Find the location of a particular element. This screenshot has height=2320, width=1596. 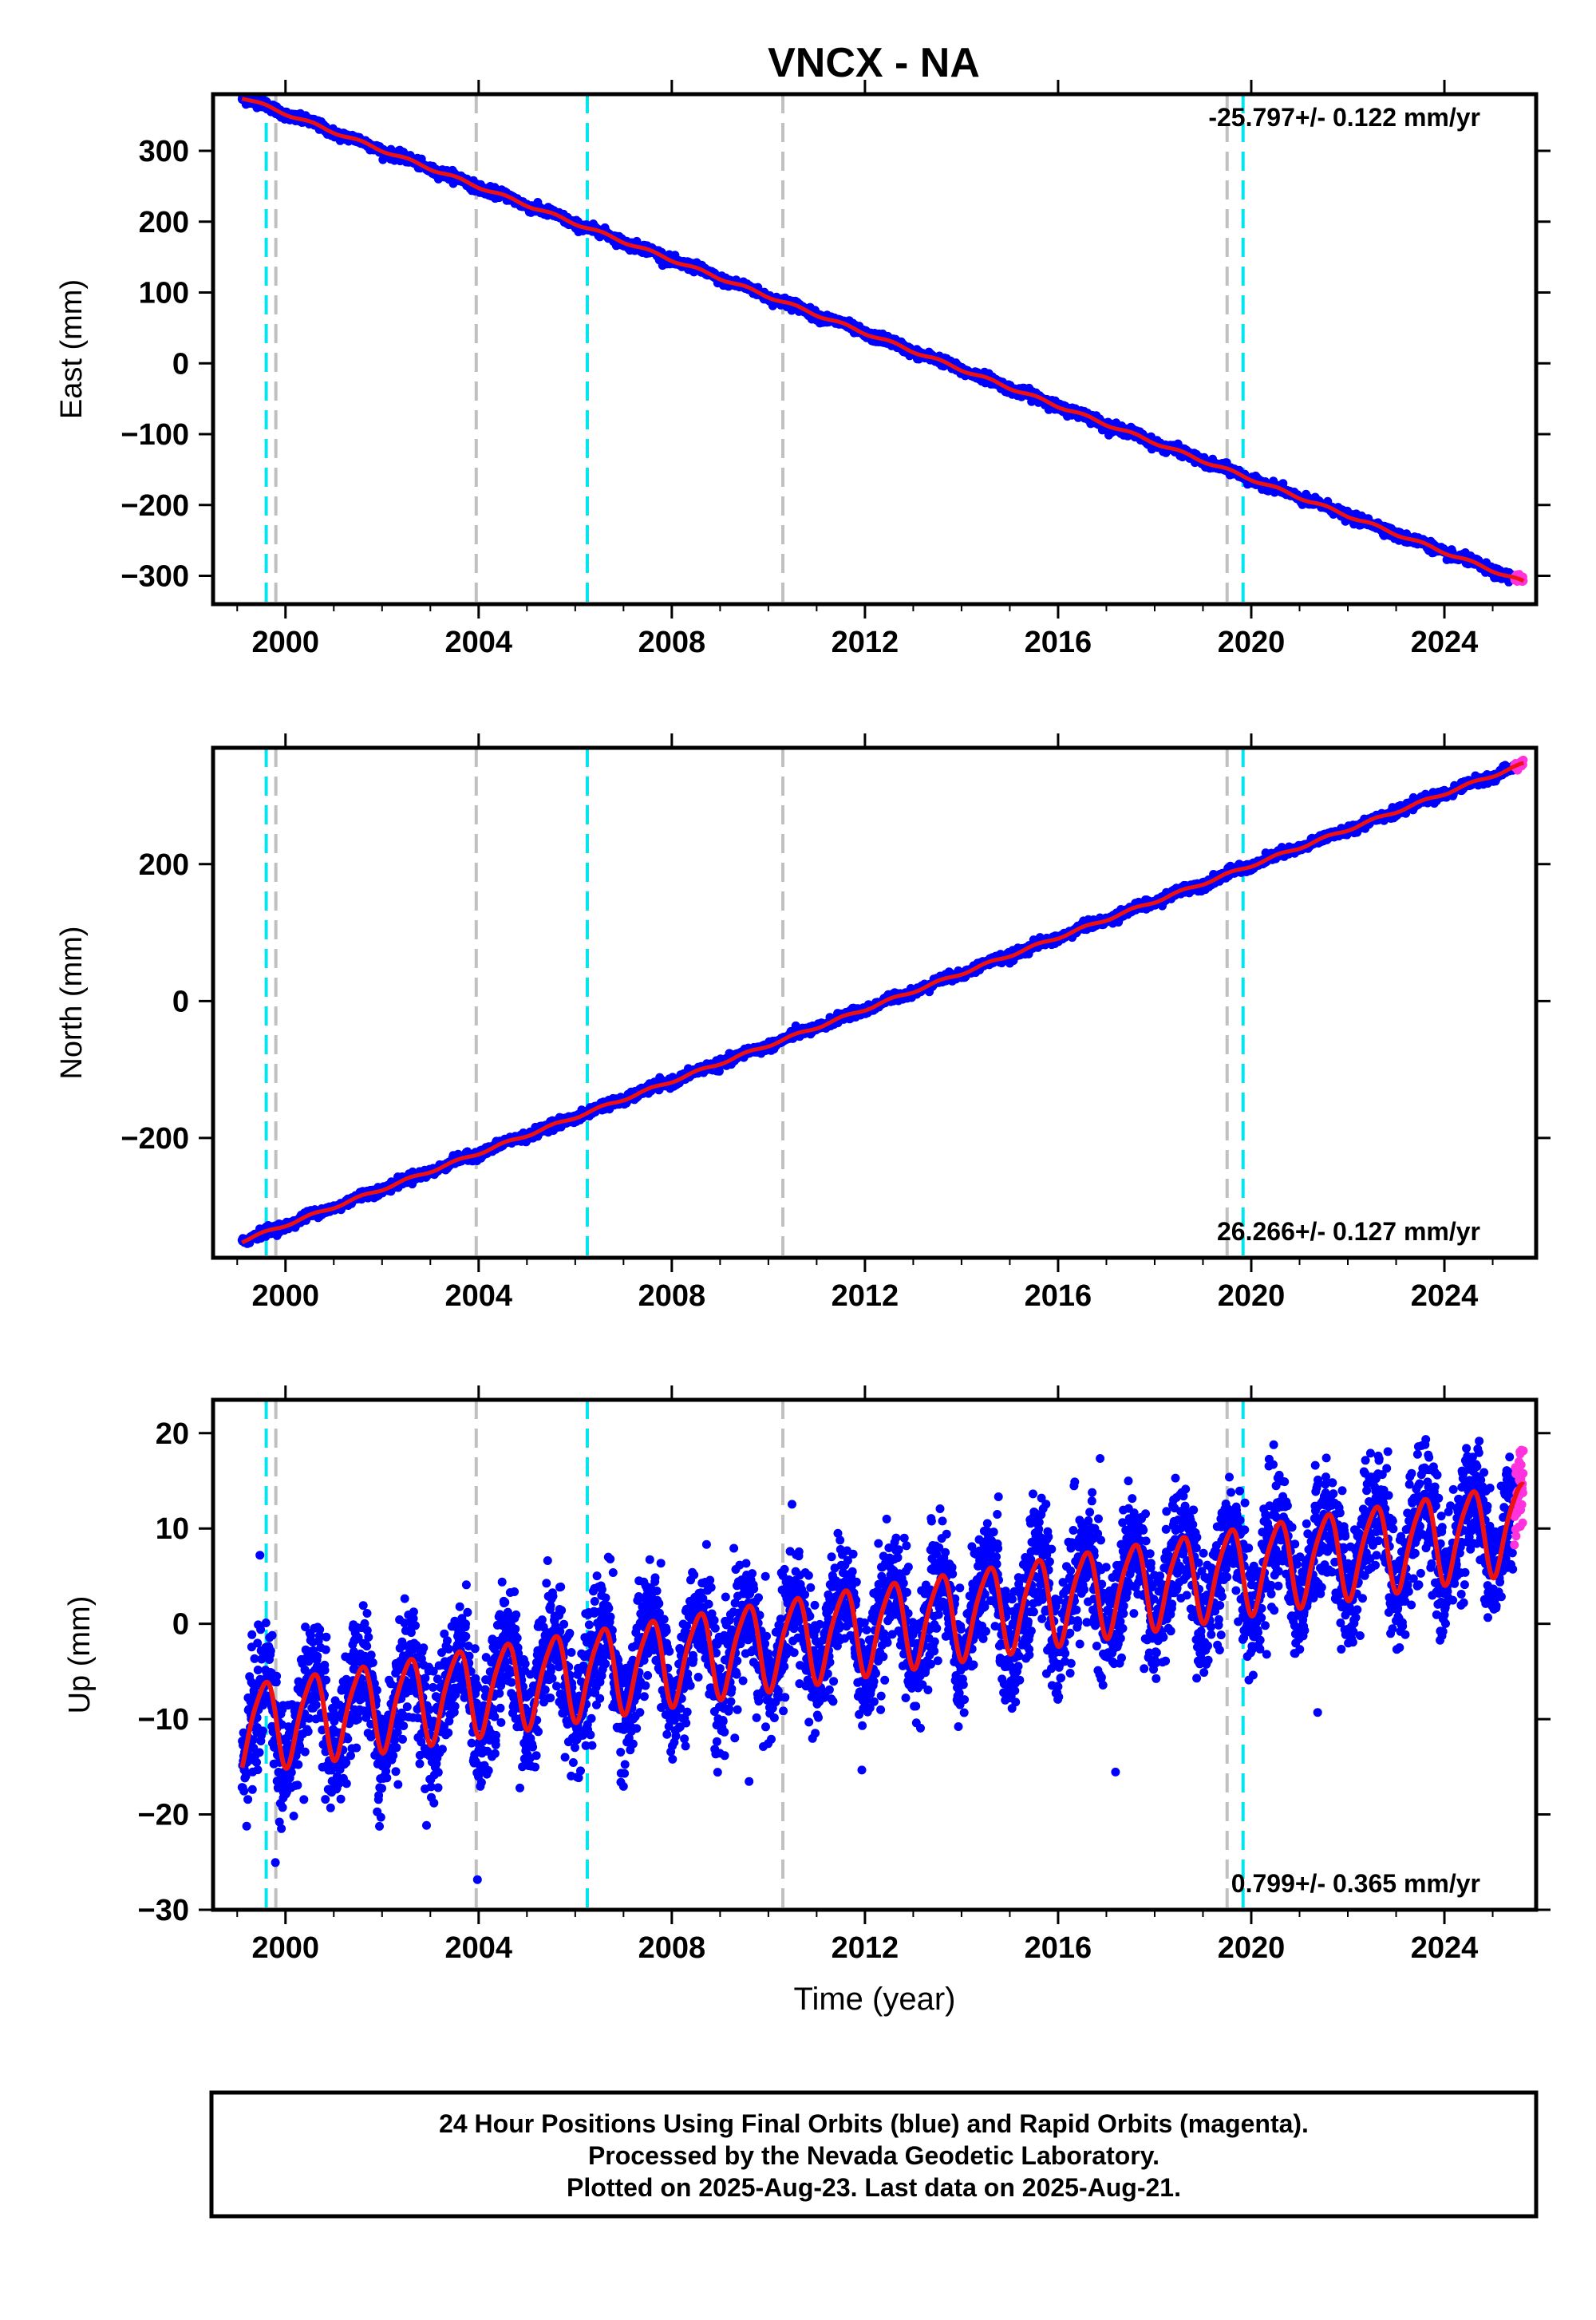

y-tick-label: 10 is located at coordinates (172, 1529).